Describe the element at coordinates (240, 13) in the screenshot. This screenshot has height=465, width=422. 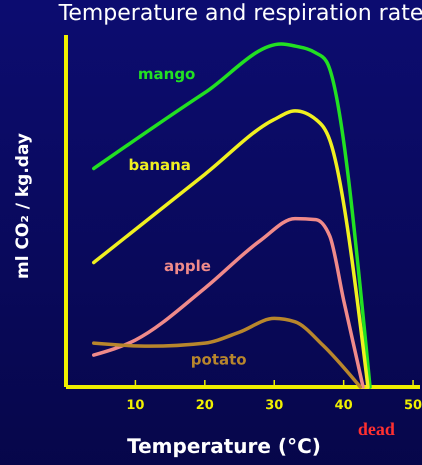
I see `chart-title: Temperature and respiration rate` at that location.